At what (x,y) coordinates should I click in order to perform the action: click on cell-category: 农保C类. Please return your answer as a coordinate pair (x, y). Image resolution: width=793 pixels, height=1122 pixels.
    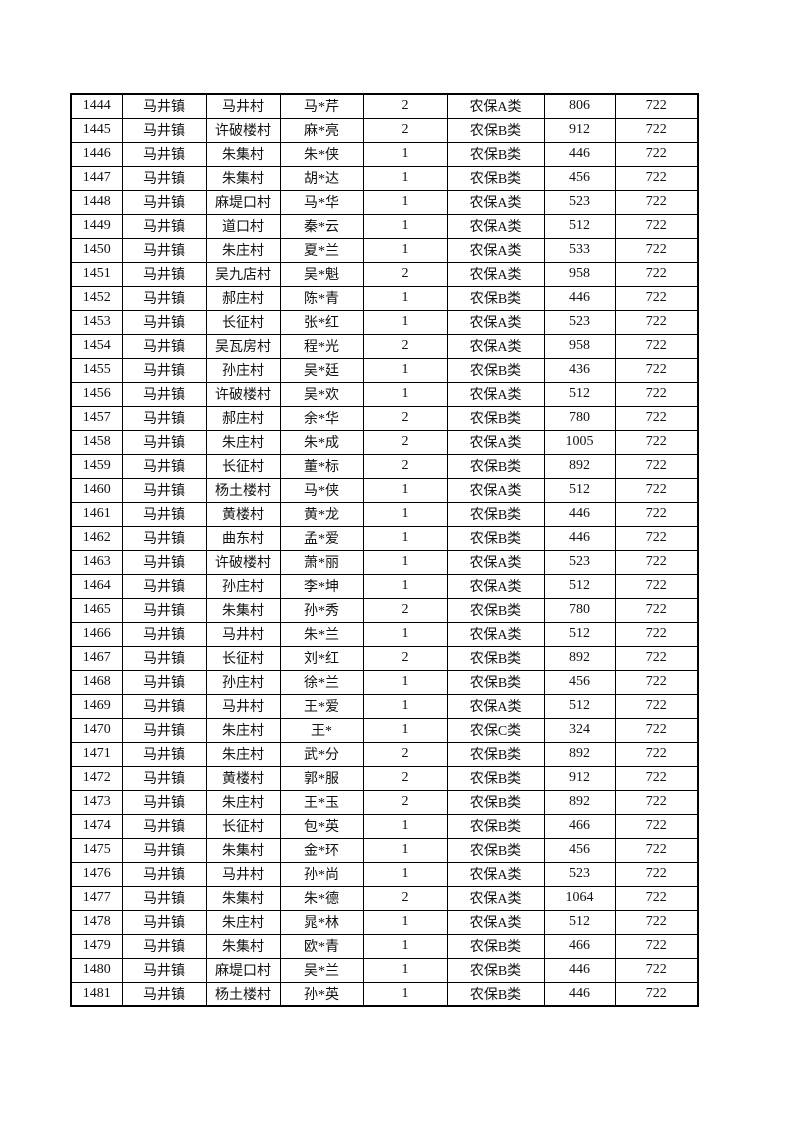
    Looking at the image, I should click on (495, 730).